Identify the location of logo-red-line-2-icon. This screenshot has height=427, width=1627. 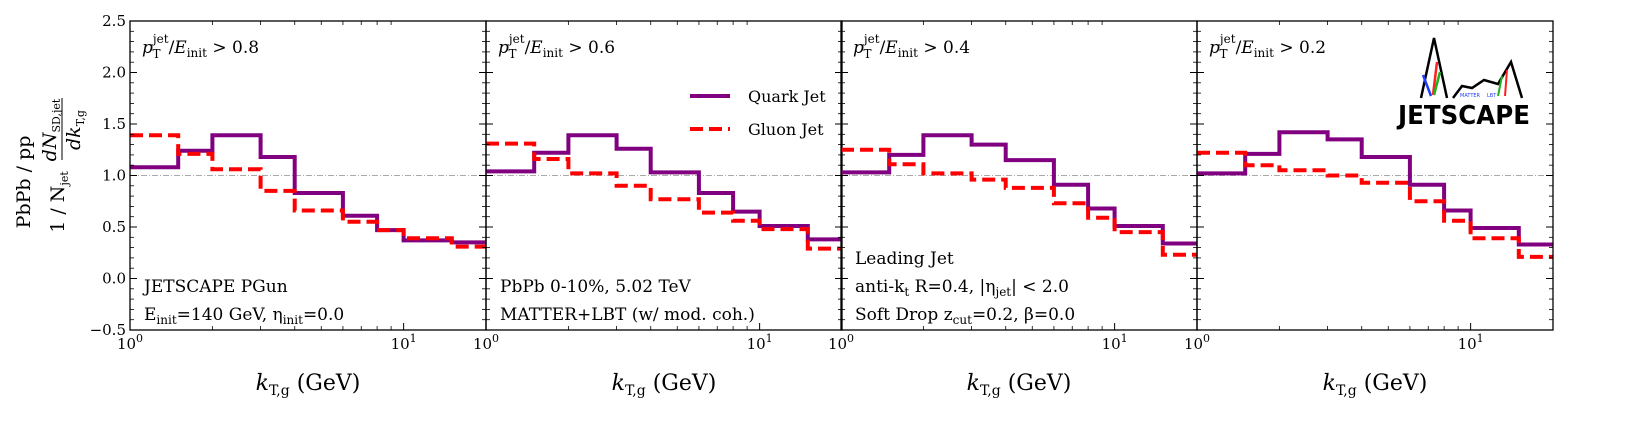
(1506, 83).